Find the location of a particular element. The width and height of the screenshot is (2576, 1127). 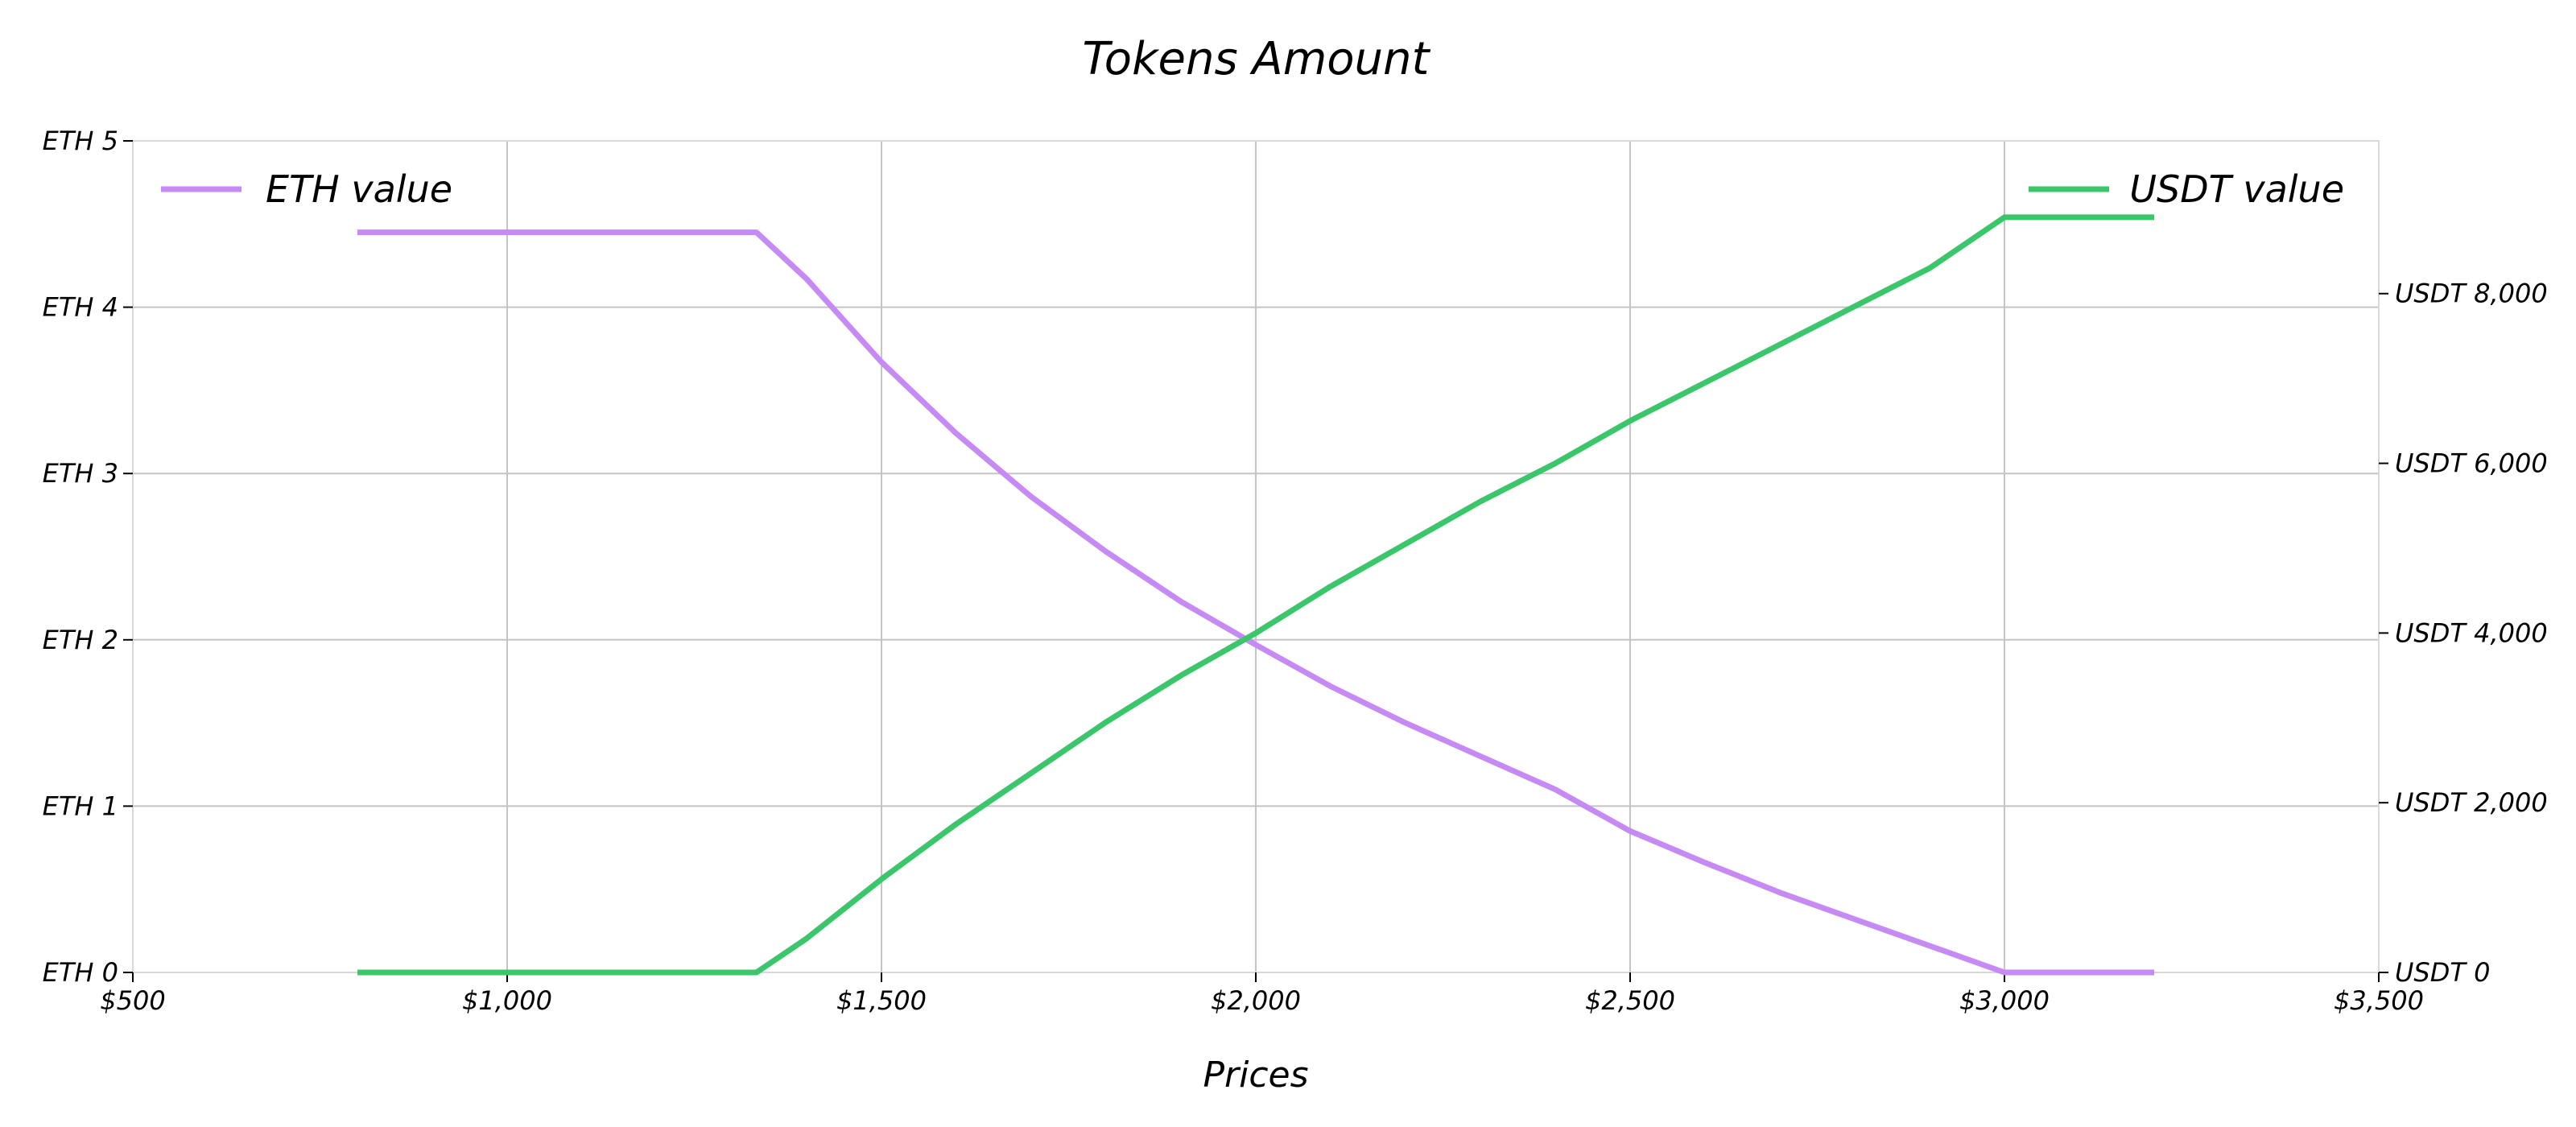

y2-tick-label: USDT 2,000 is located at coordinates (2471, 802).